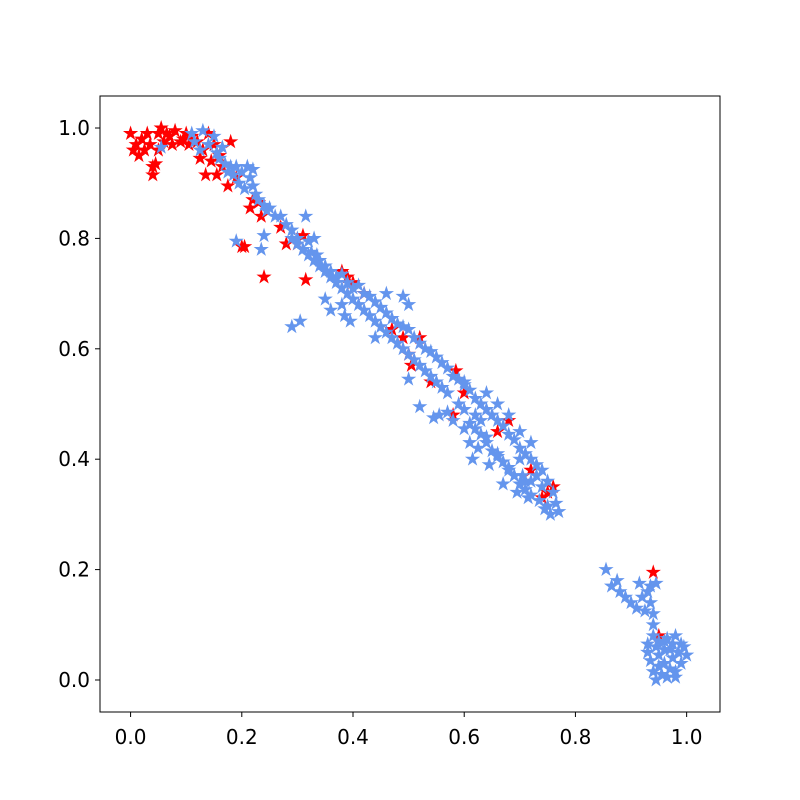 The width and height of the screenshot is (800, 800). Describe the element at coordinates (687, 737) in the screenshot. I see `x-tick-label: 1.0` at that location.